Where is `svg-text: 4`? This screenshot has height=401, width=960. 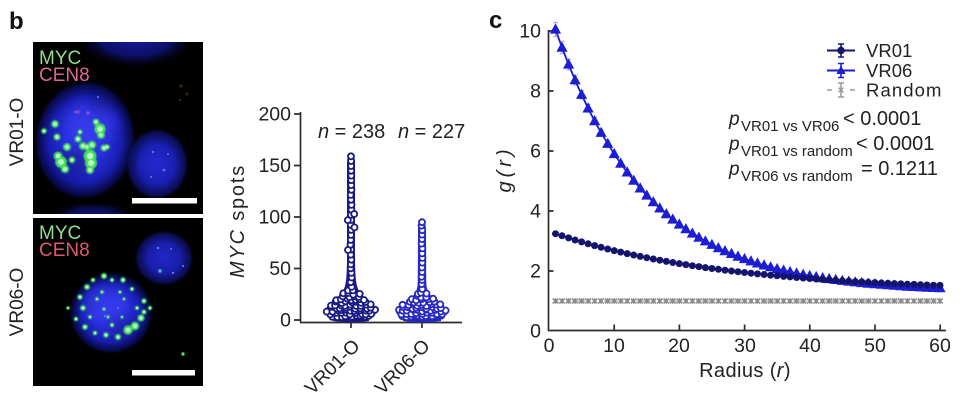
svg-text: 4 is located at coordinates (535, 212).